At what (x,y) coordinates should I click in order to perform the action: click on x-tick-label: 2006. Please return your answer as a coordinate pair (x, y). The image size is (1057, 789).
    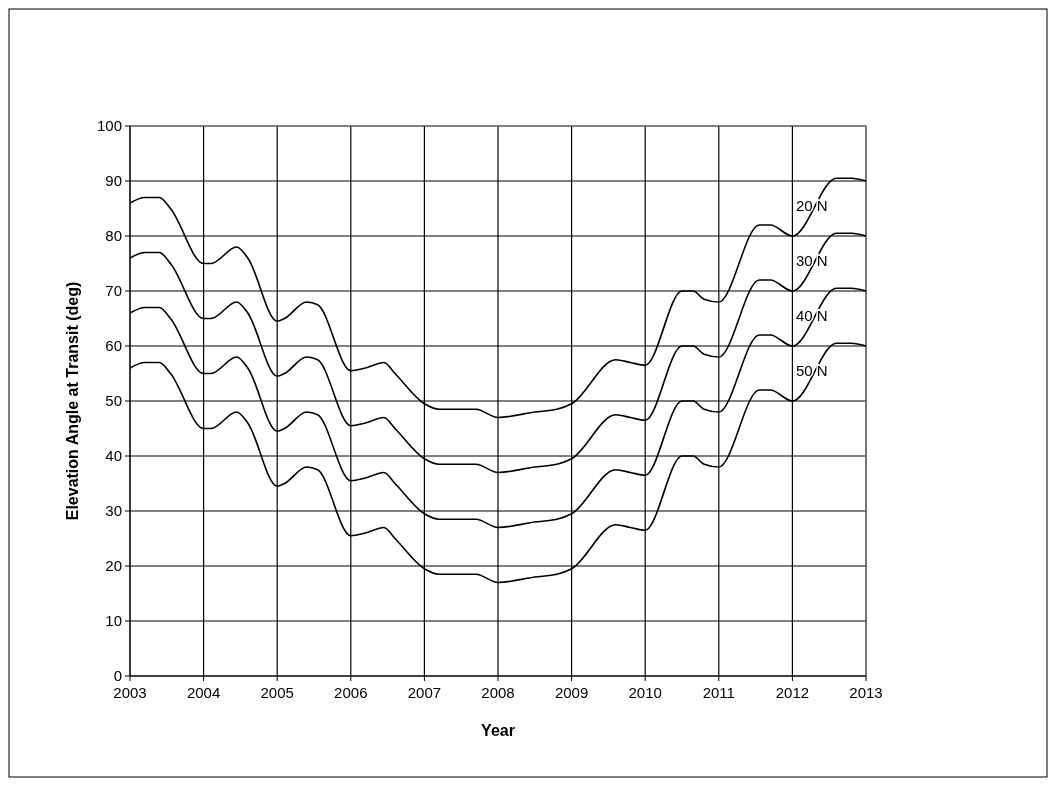
    Looking at the image, I should click on (351, 692).